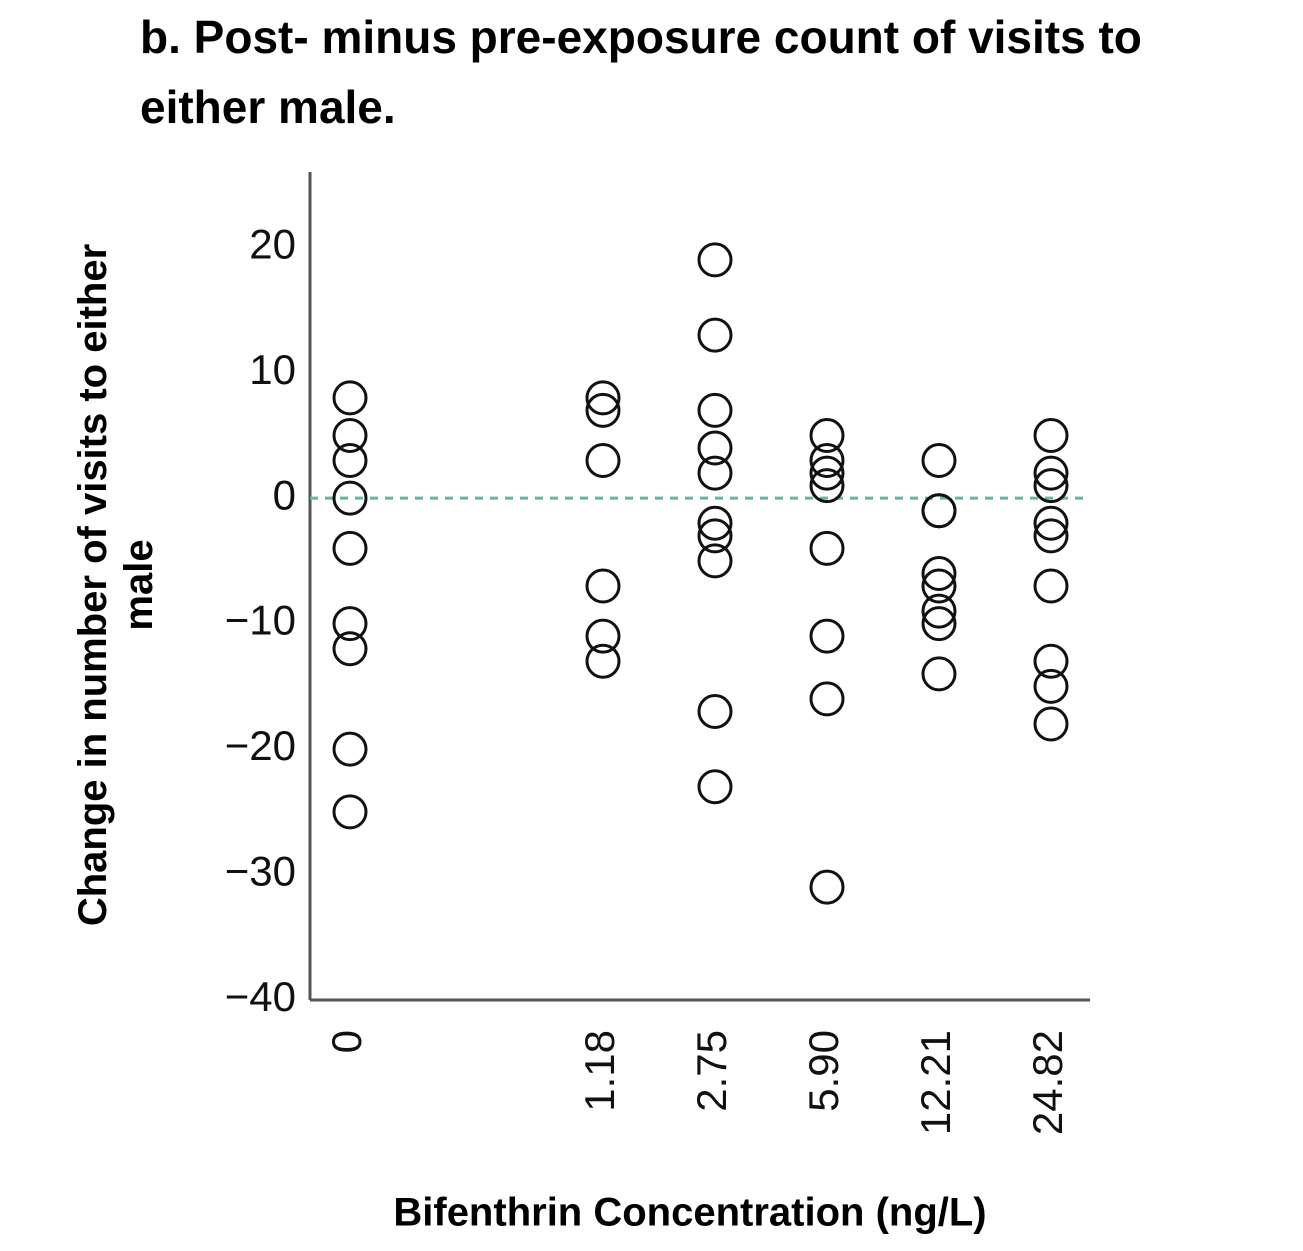 Image resolution: width=1303 pixels, height=1251 pixels. What do you see at coordinates (260, 620) in the screenshot?
I see `y-tick-label: −10` at bounding box center [260, 620].